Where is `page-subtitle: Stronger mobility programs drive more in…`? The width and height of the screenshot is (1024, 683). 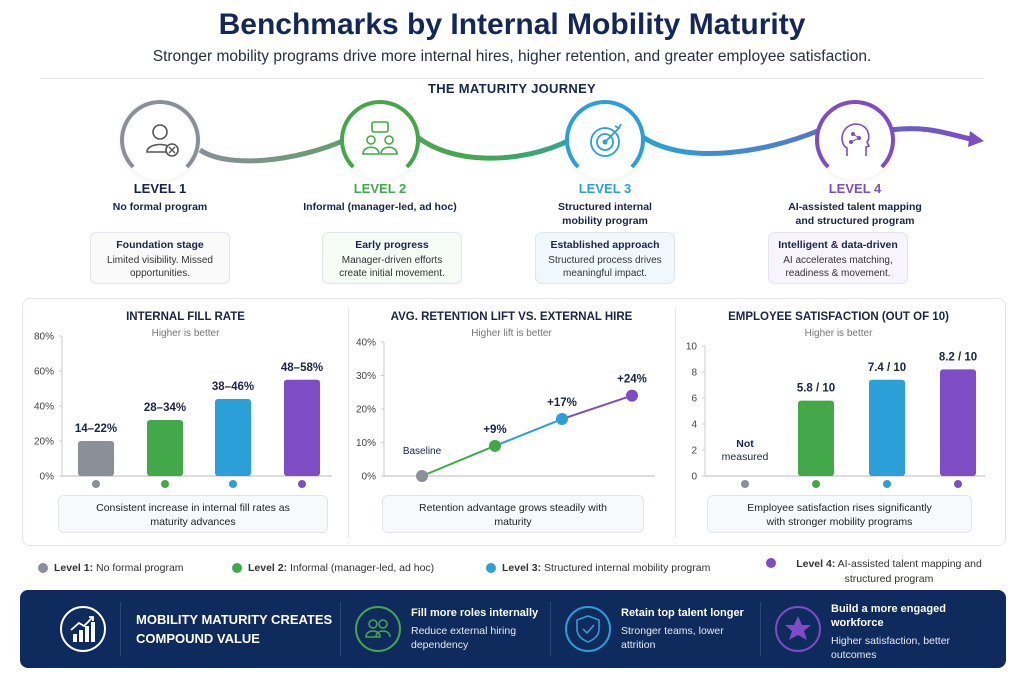 page-subtitle: Stronger mobility programs drive more in… is located at coordinates (512, 56).